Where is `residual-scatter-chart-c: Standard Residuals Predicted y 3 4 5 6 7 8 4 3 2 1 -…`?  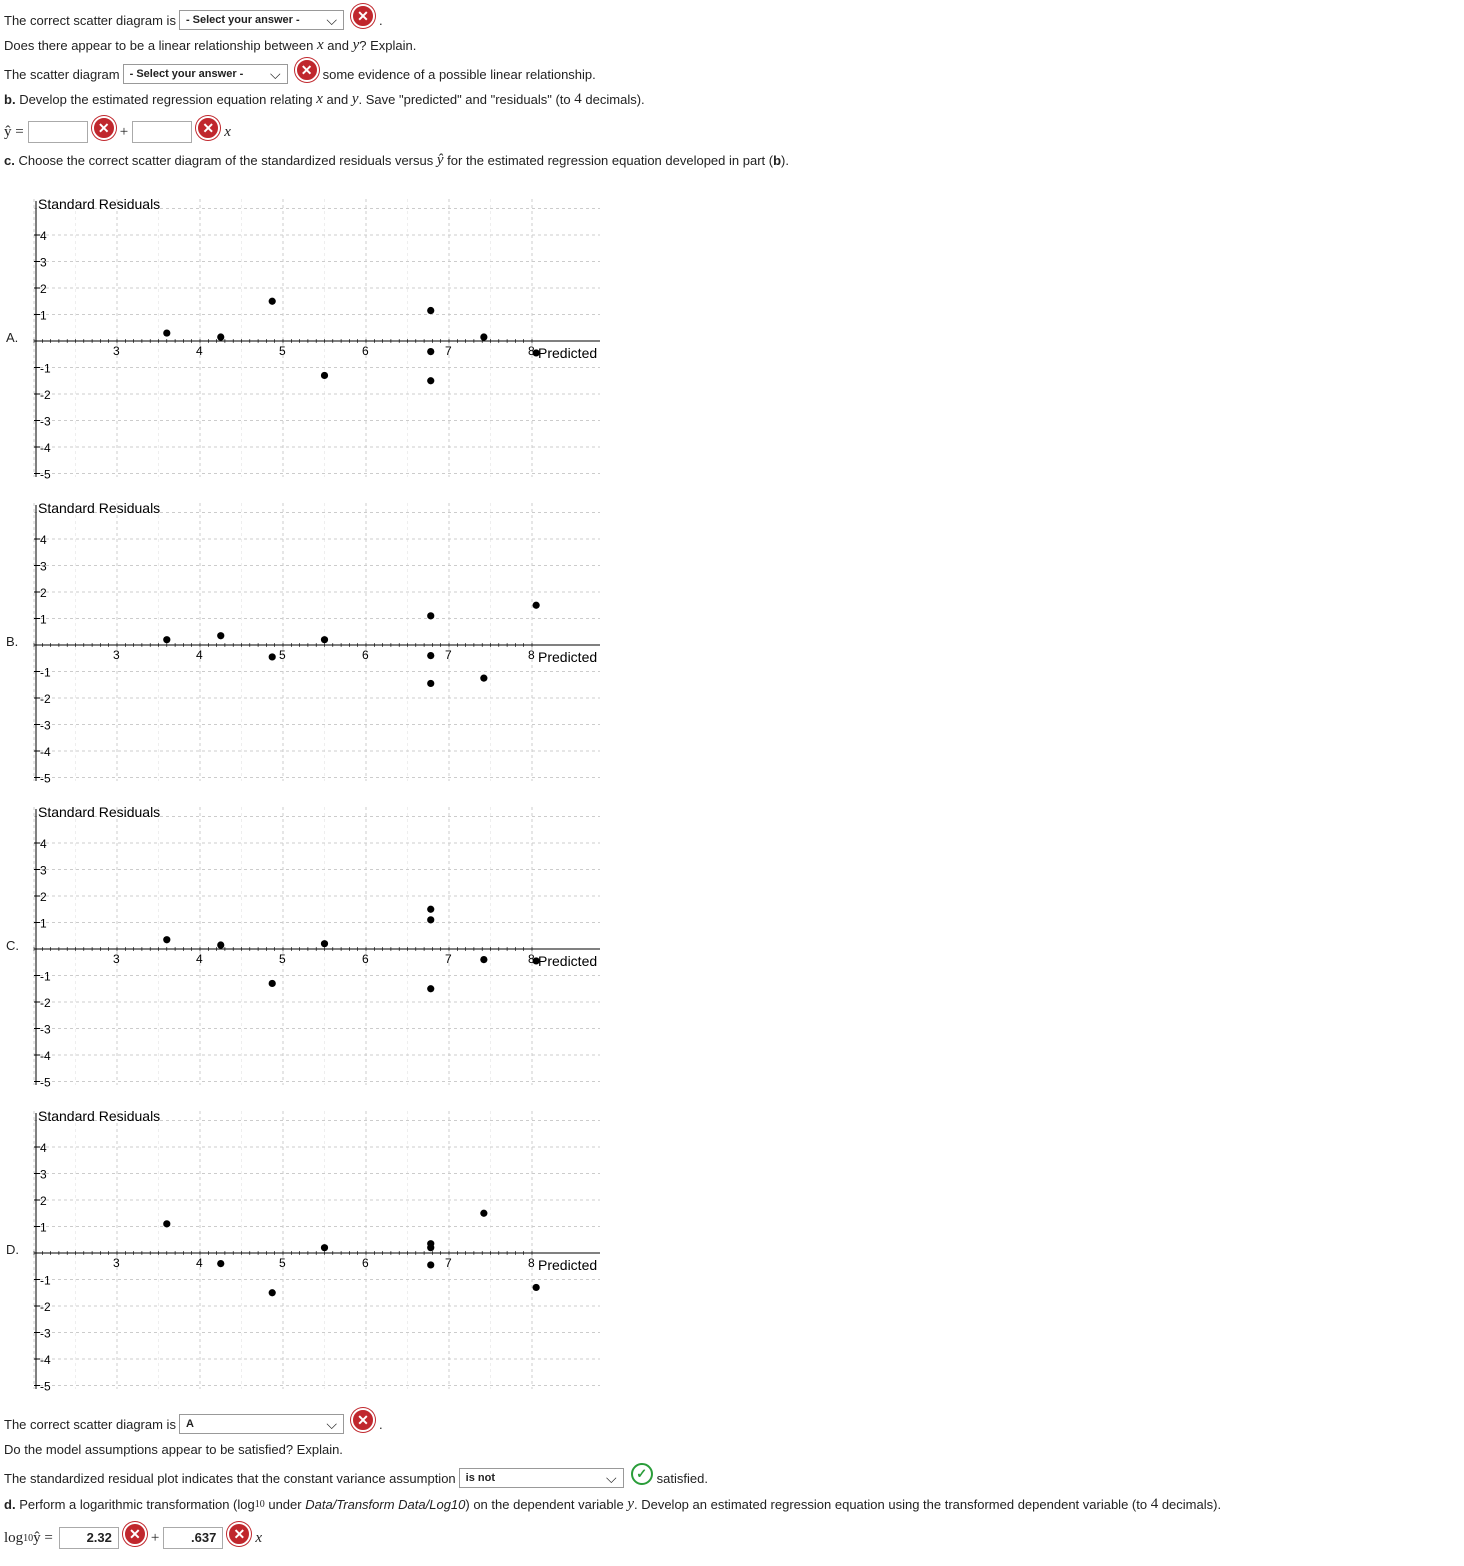 residual-scatter-chart-c: Standard Residuals Predicted y 3 4 5 6 7 8 4 3 2 1 -… is located at coordinates (316, 947).